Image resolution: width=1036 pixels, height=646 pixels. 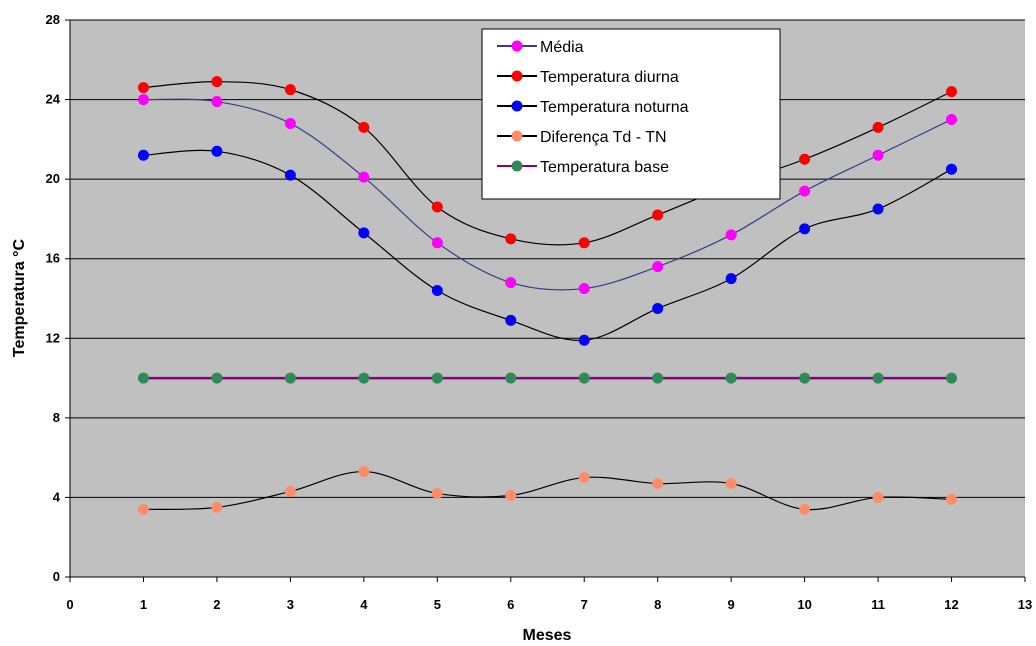 I want to click on legend-item-1: Temperatura diurna, so click(x=588, y=77).